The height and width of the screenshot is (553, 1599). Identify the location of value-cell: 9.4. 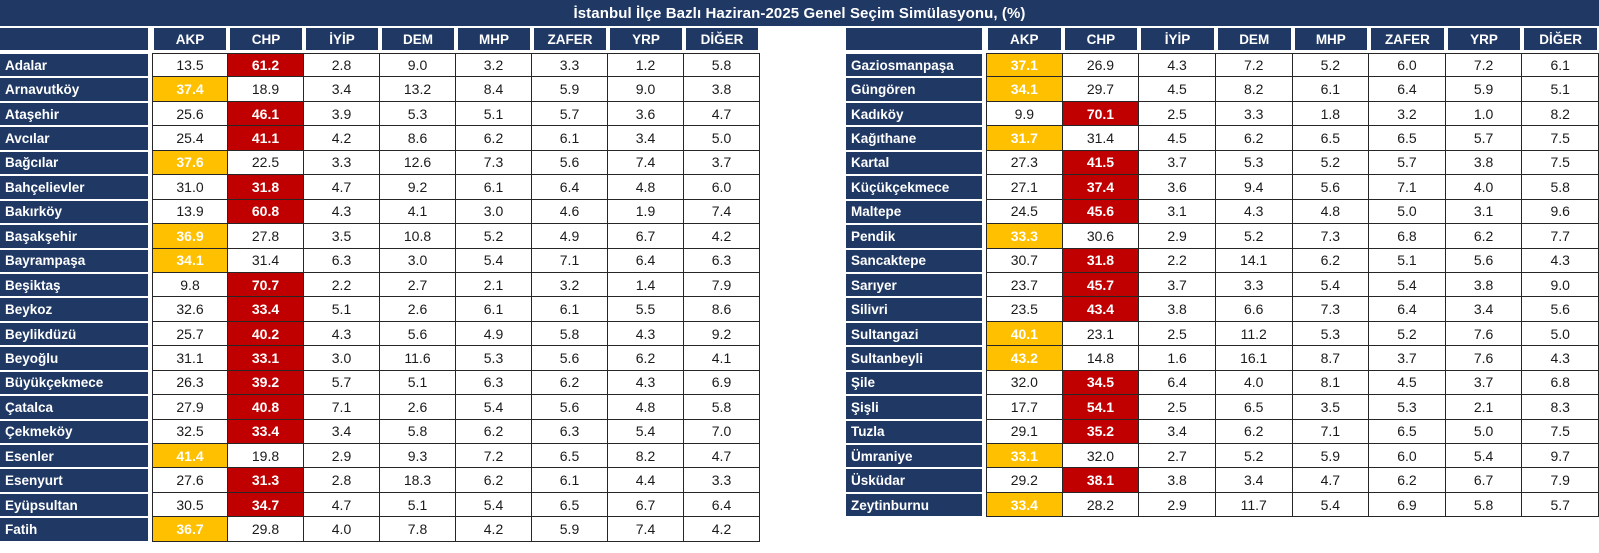
(1254, 187).